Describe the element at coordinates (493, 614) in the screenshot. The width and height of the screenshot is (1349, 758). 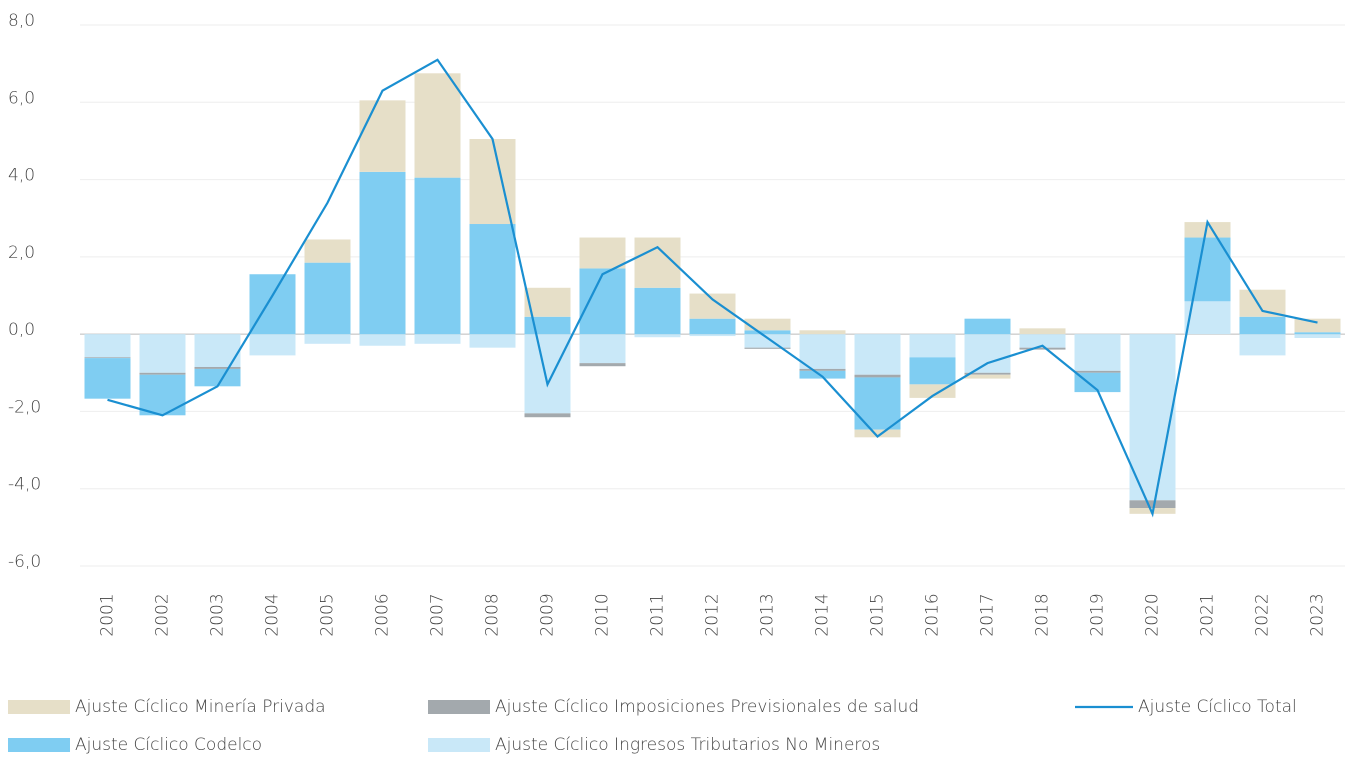
I see `x-tick-label: 2008` at that location.